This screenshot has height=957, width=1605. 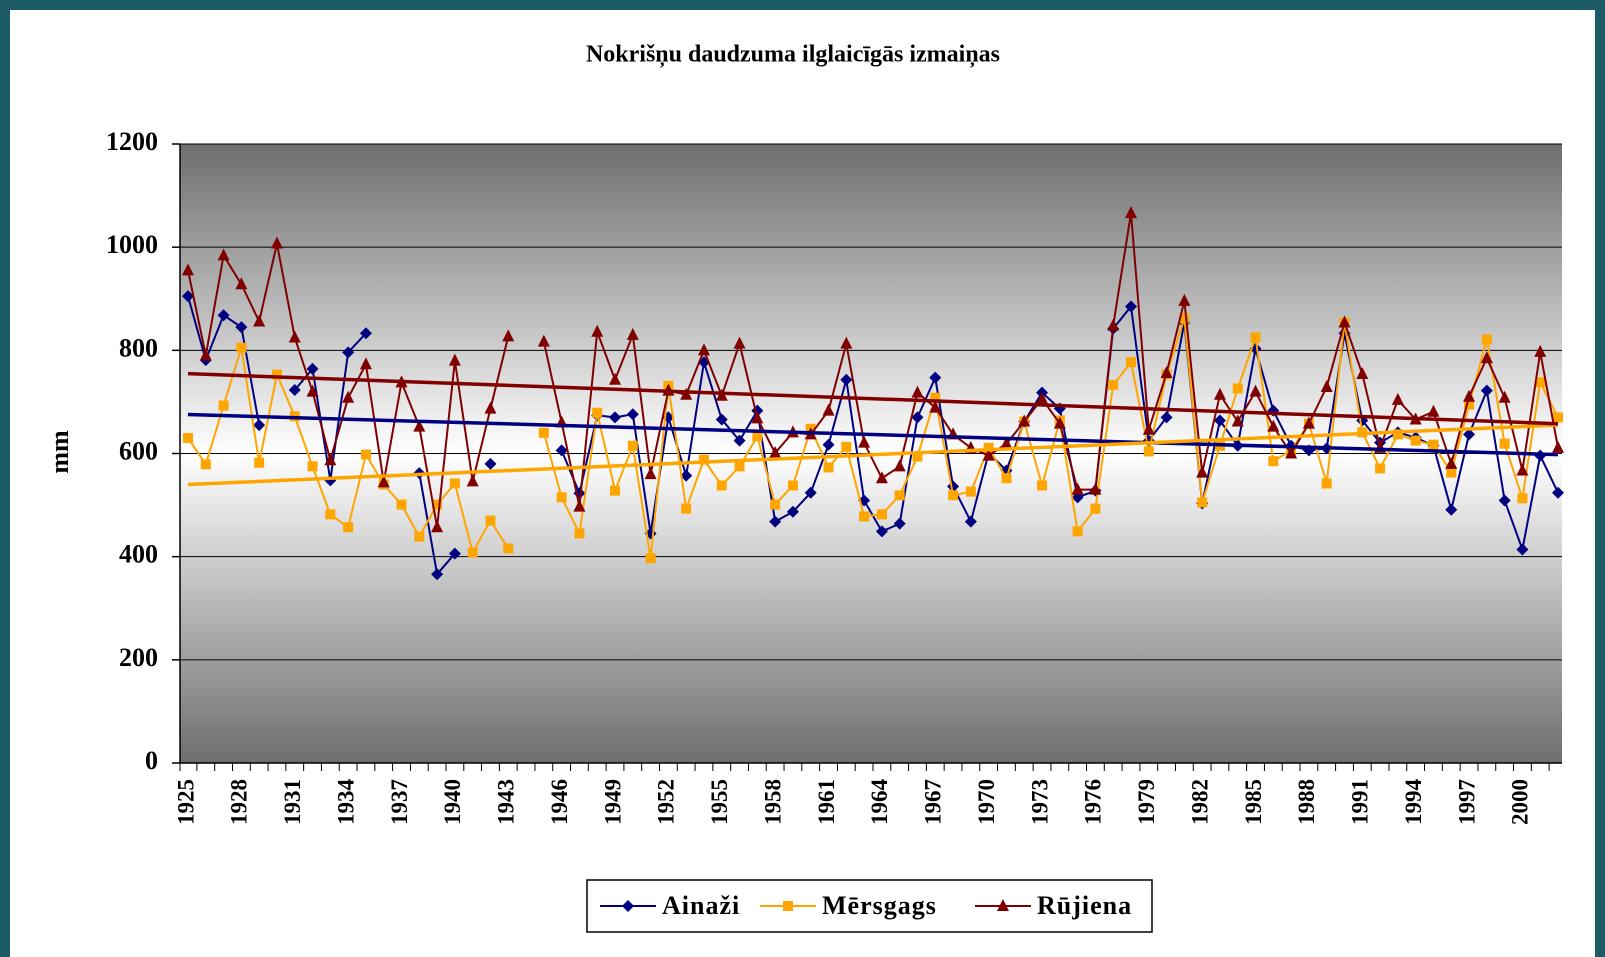 What do you see at coordinates (138, 657) in the screenshot?
I see `y-tick-label: 200` at bounding box center [138, 657].